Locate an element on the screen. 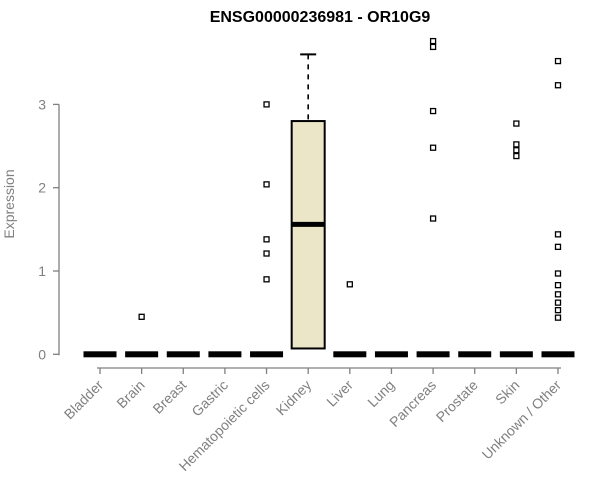 This screenshot has width=600, height=500. x-tick-label: Breast is located at coordinates (169, 397).